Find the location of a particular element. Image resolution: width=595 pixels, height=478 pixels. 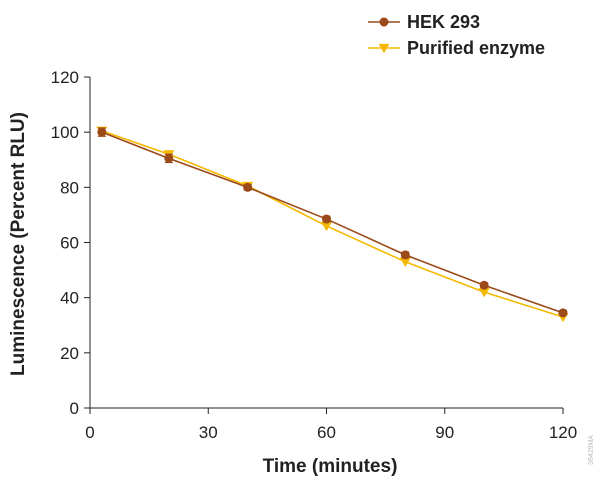

y-axis-title: Luminescence (Percent RLU) is located at coordinates (18, 244).